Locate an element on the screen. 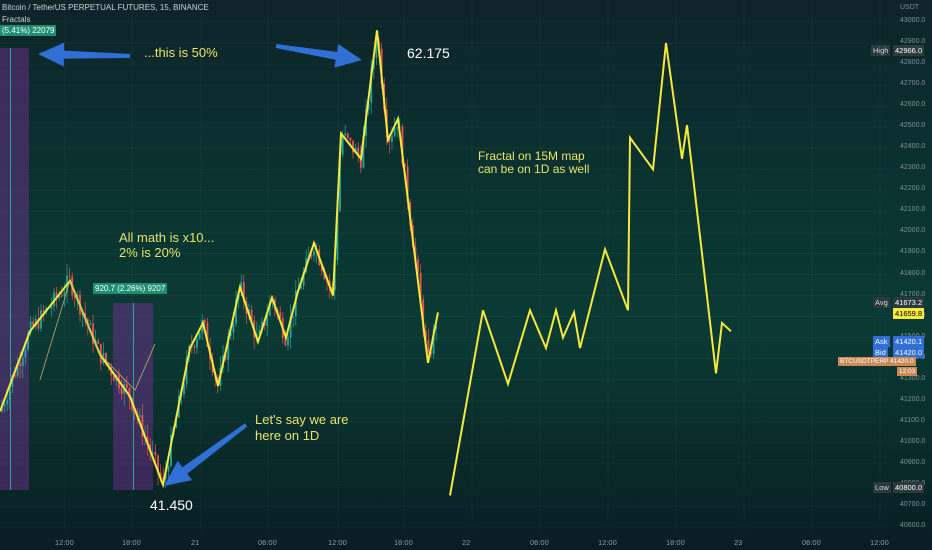 The height and width of the screenshot is (550, 932). arrow-left is located at coordinates (84, 54).